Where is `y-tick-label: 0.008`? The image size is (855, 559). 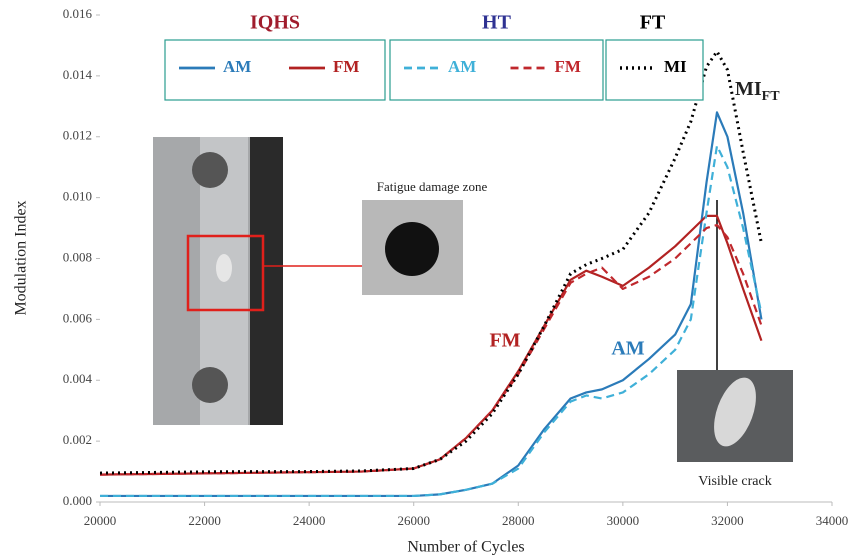
y-tick-label: 0.008 is located at coordinates (77, 256).